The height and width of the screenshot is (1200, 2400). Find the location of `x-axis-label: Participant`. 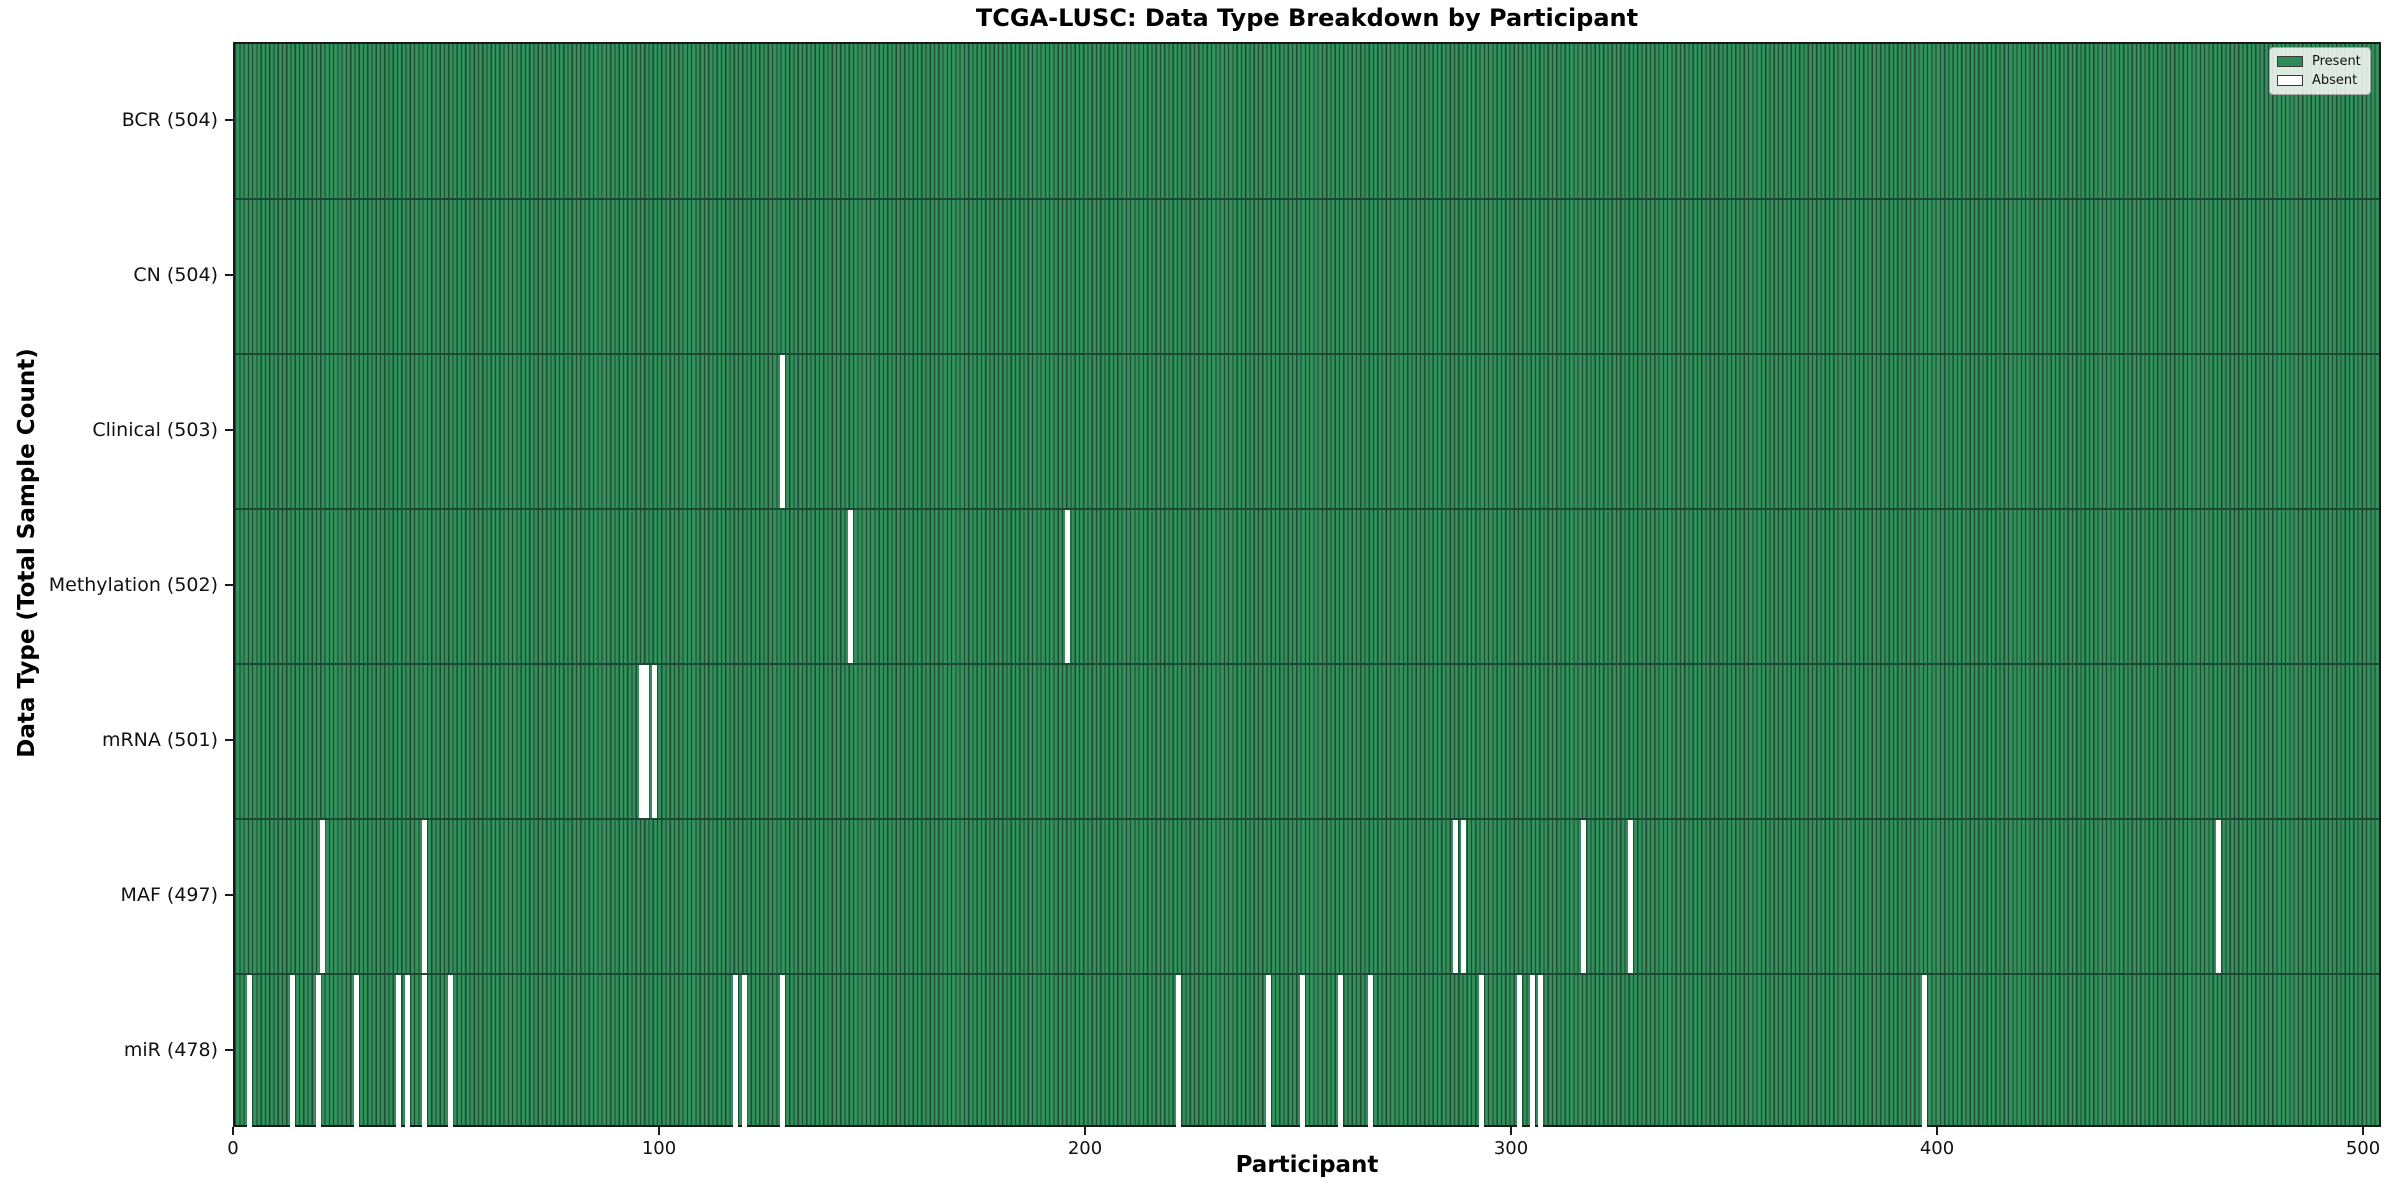

x-axis-label: Participant is located at coordinates (1307, 1165).